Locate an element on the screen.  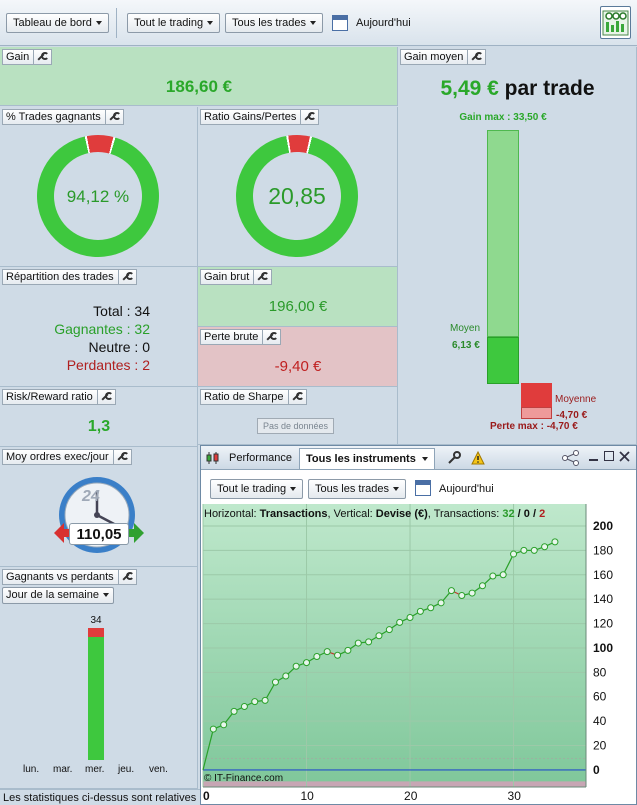
ratio-gains-panel: Ratio Gains/Pertes 20,85 is located at coordinates (298, 189).